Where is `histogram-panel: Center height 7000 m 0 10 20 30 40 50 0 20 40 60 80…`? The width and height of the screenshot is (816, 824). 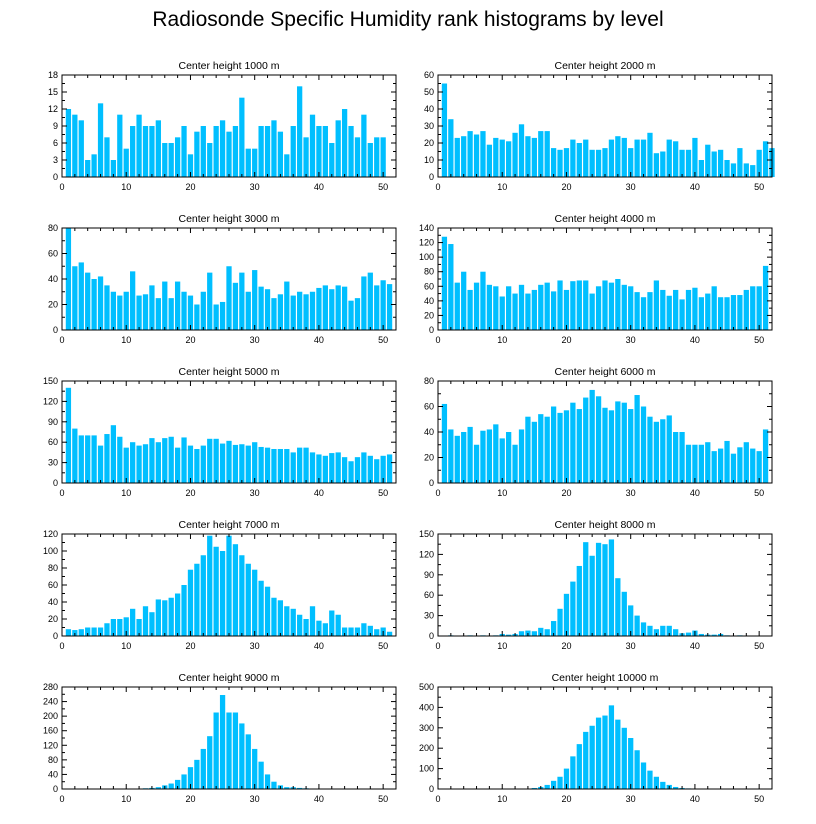 histogram-panel: Center height 7000 m 0 10 20 30 40 50 0 20 40 60 80… is located at coordinates (220, 585).